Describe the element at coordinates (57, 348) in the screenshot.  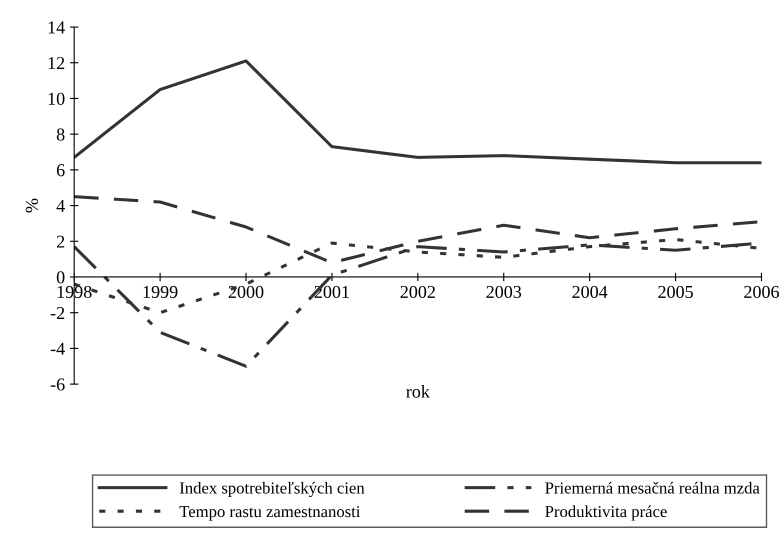
I see `y-tick-label: -4` at that location.